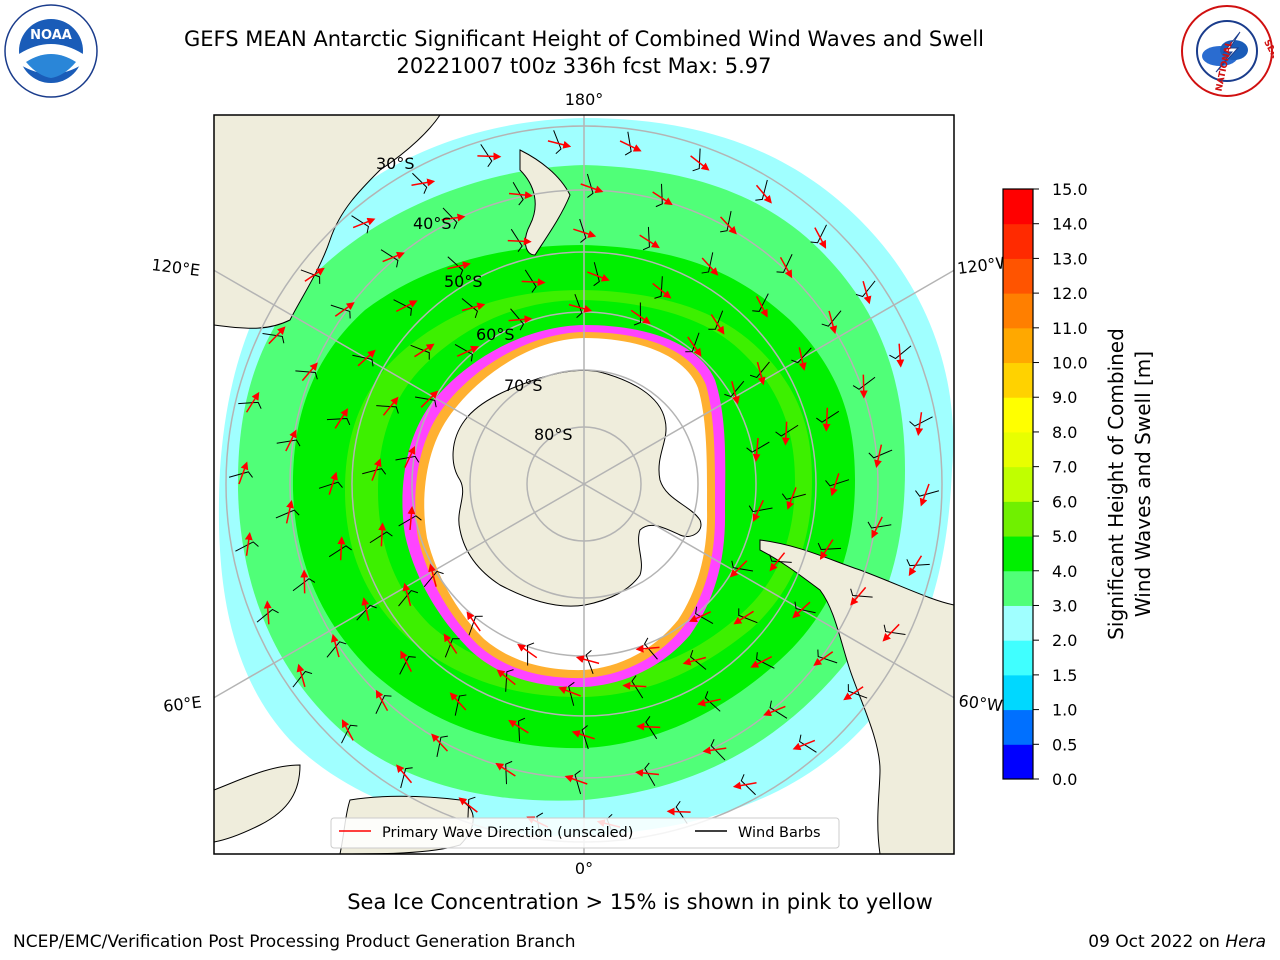 The width and height of the screenshot is (1280, 960). What do you see at coordinates (1064, 536) in the screenshot?
I see `colorbar-tick-label: 5.0` at bounding box center [1064, 536].